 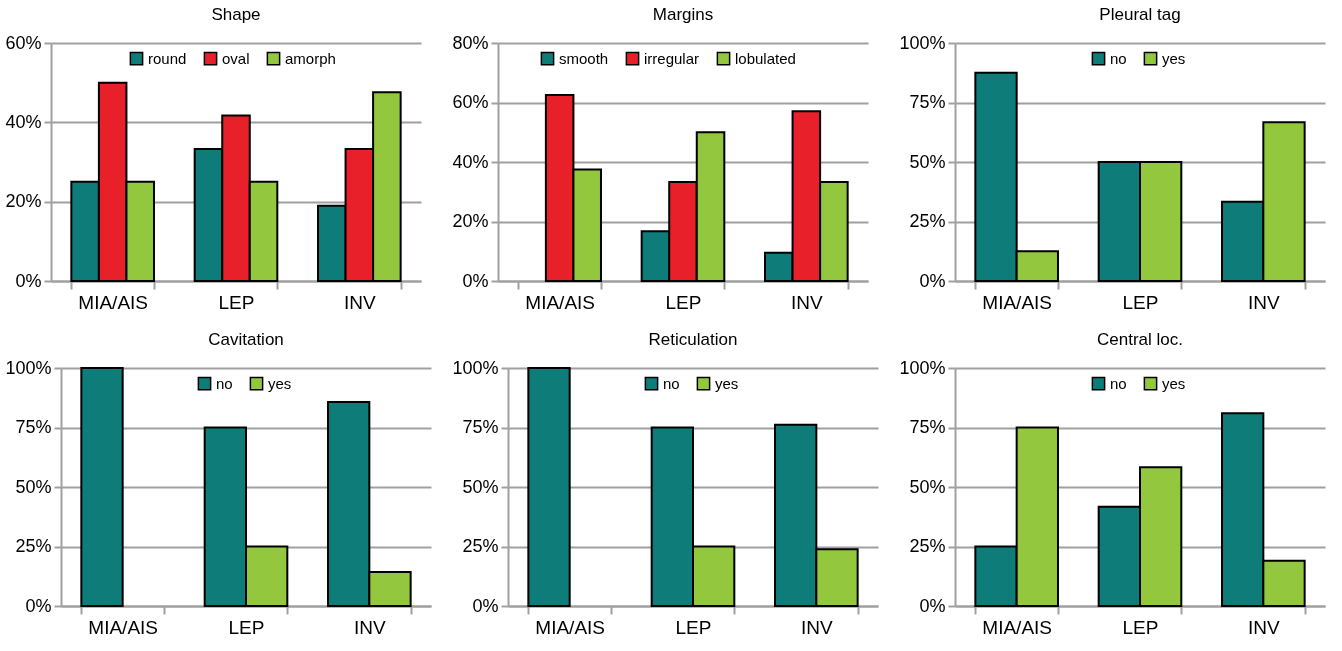 What do you see at coordinates (683, 14) in the screenshot?
I see `chart-title: Margins` at bounding box center [683, 14].